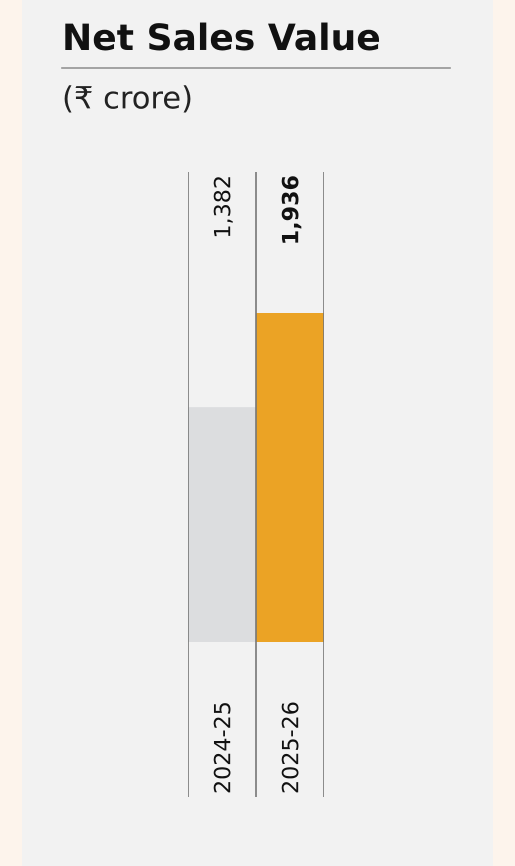 The width and height of the screenshot is (515, 866). What do you see at coordinates (222, 36) in the screenshot?
I see `chart-title: Net Sales Value` at bounding box center [222, 36].